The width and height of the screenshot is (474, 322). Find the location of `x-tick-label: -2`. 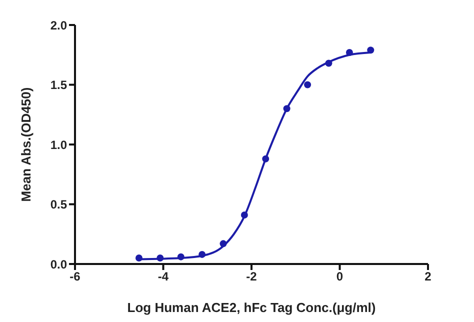

x-tick-label: -2 is located at coordinates (252, 277).